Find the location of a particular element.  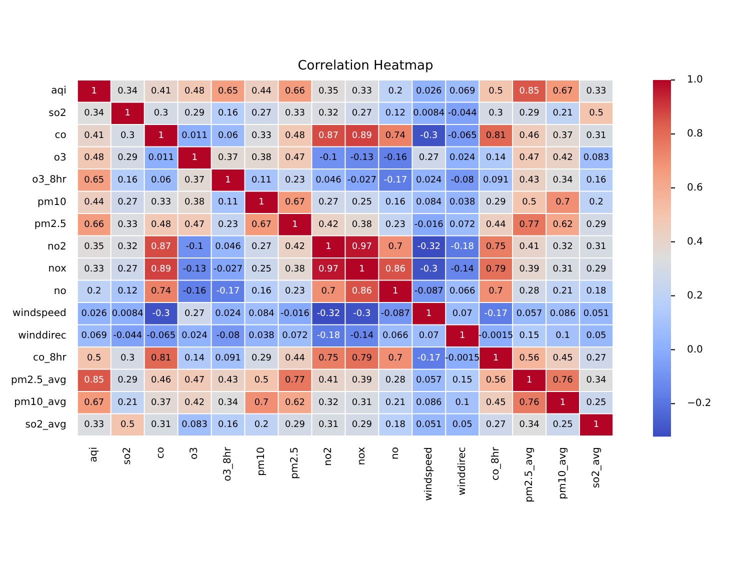

color-bar-label: 1.0 is located at coordinates (695, 80).